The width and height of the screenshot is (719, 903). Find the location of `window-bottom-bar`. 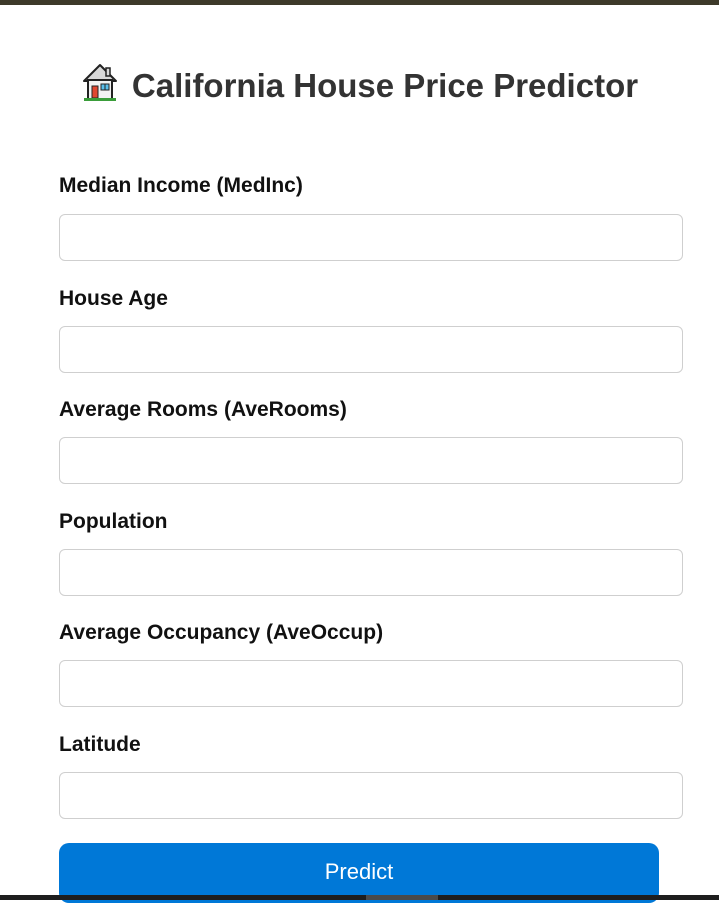

window-bottom-bar is located at coordinates (359, 897).